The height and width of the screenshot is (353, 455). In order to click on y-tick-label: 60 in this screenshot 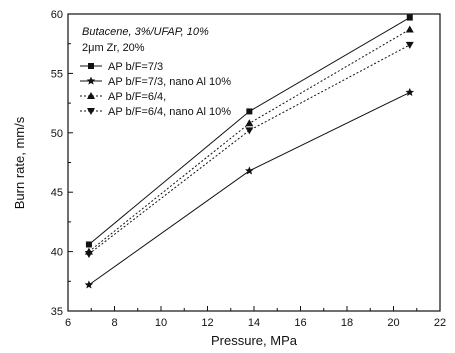, I will do `click(57, 15)`.